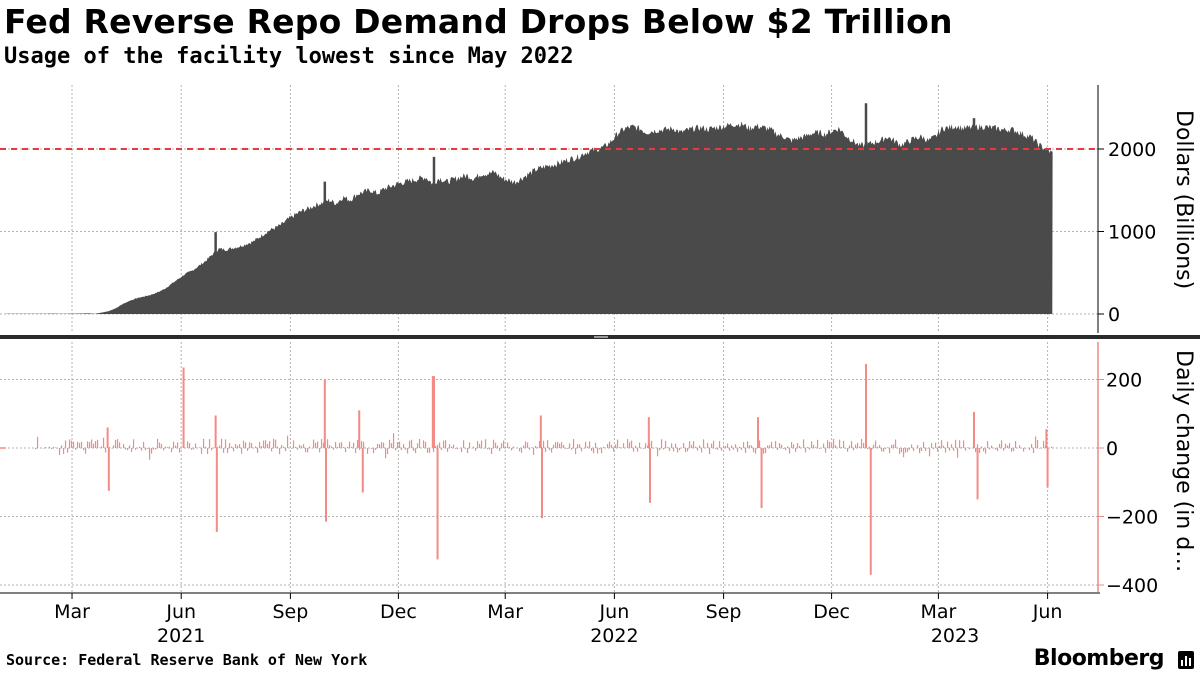 The width and height of the screenshot is (1200, 675). I want to click on divider-handle, so click(601, 337).